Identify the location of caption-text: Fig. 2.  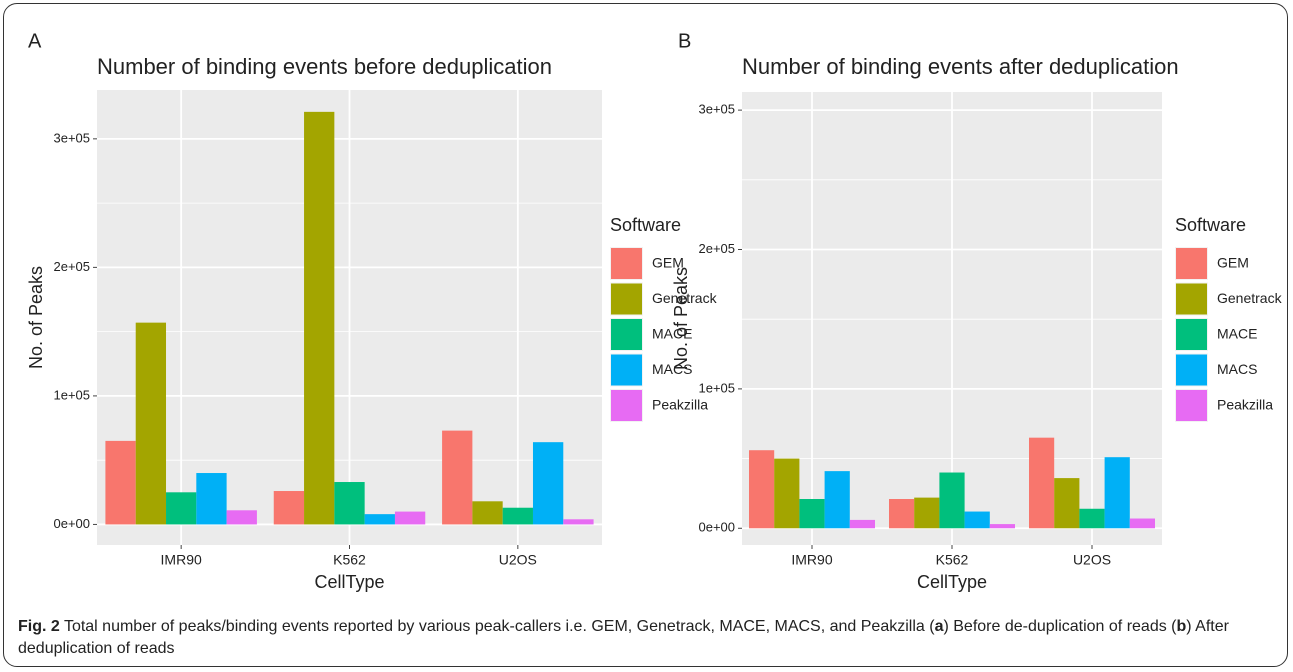
(39, 626).